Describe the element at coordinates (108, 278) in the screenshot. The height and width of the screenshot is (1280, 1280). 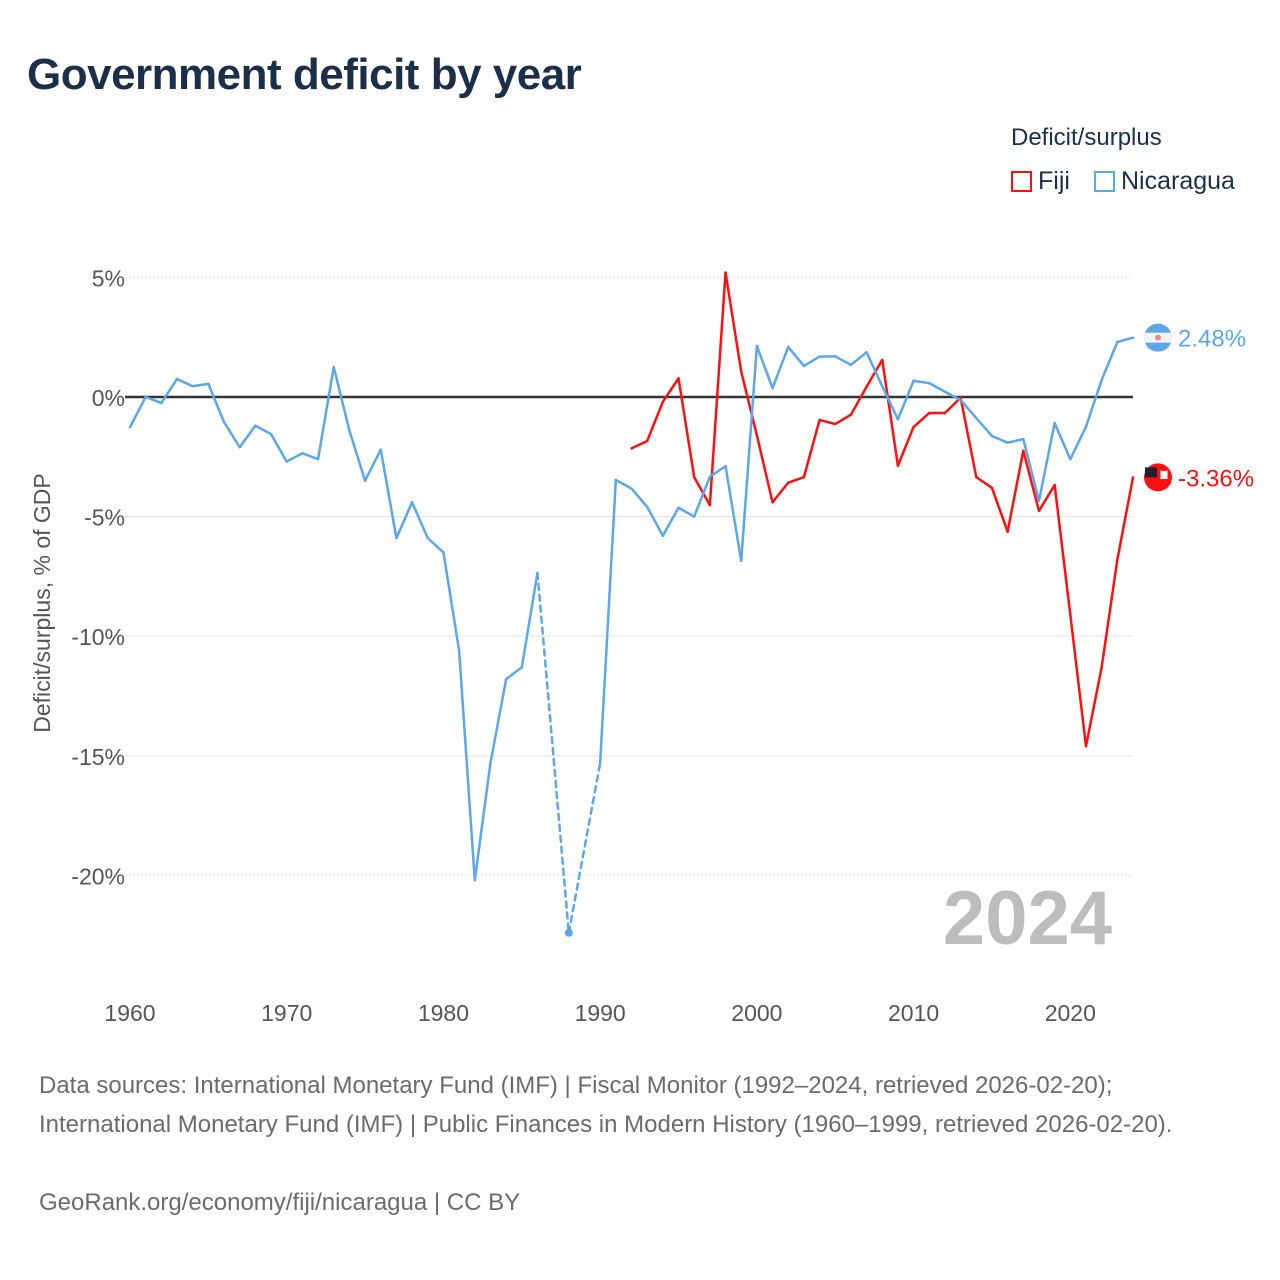
I see `y-tick-label: 5%` at that location.